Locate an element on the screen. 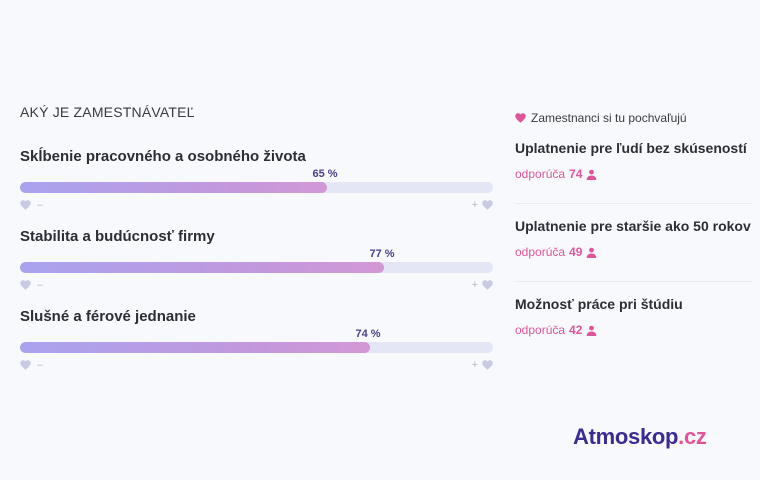 This screenshot has height=480, width=760. recommendation-title: Možnosť práce pri štúdiu is located at coordinates (599, 304).